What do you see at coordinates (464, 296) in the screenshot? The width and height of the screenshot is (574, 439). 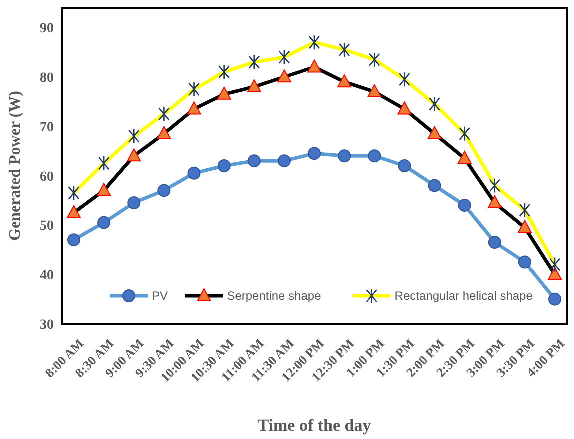 I see `legend-label: Rectangular helical shape` at bounding box center [464, 296].